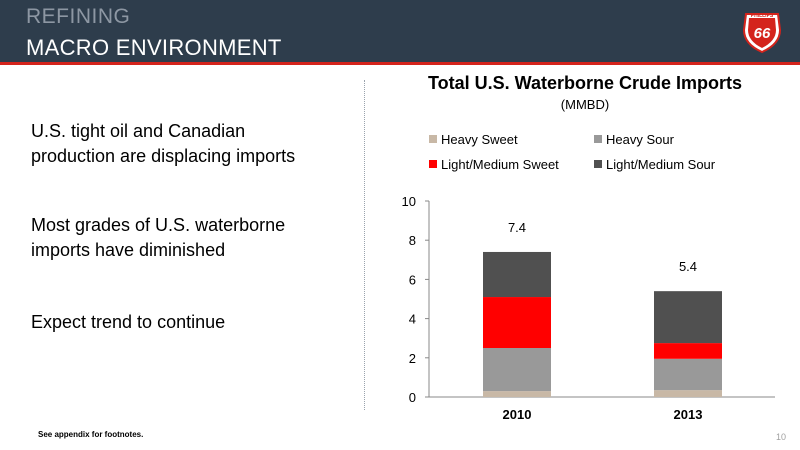 The width and height of the screenshot is (800, 450). Describe the element at coordinates (688, 414) in the screenshot. I see `x-category-label: 2013` at that location.